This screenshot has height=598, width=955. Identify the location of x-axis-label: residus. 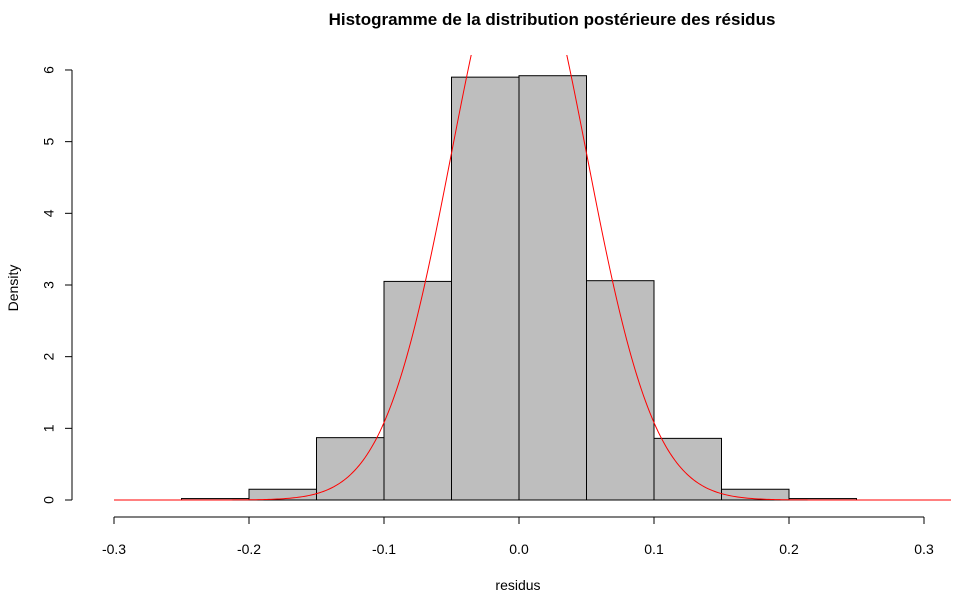
(517, 585).